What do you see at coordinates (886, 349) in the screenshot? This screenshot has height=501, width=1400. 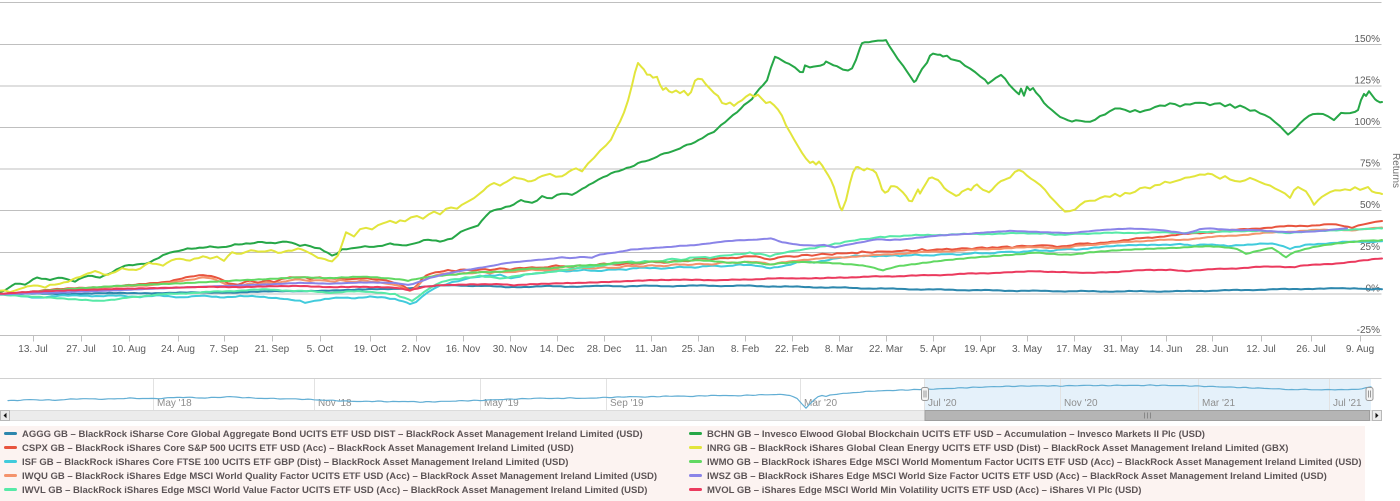 I see `svg-text: 22. Mar` at bounding box center [886, 349].